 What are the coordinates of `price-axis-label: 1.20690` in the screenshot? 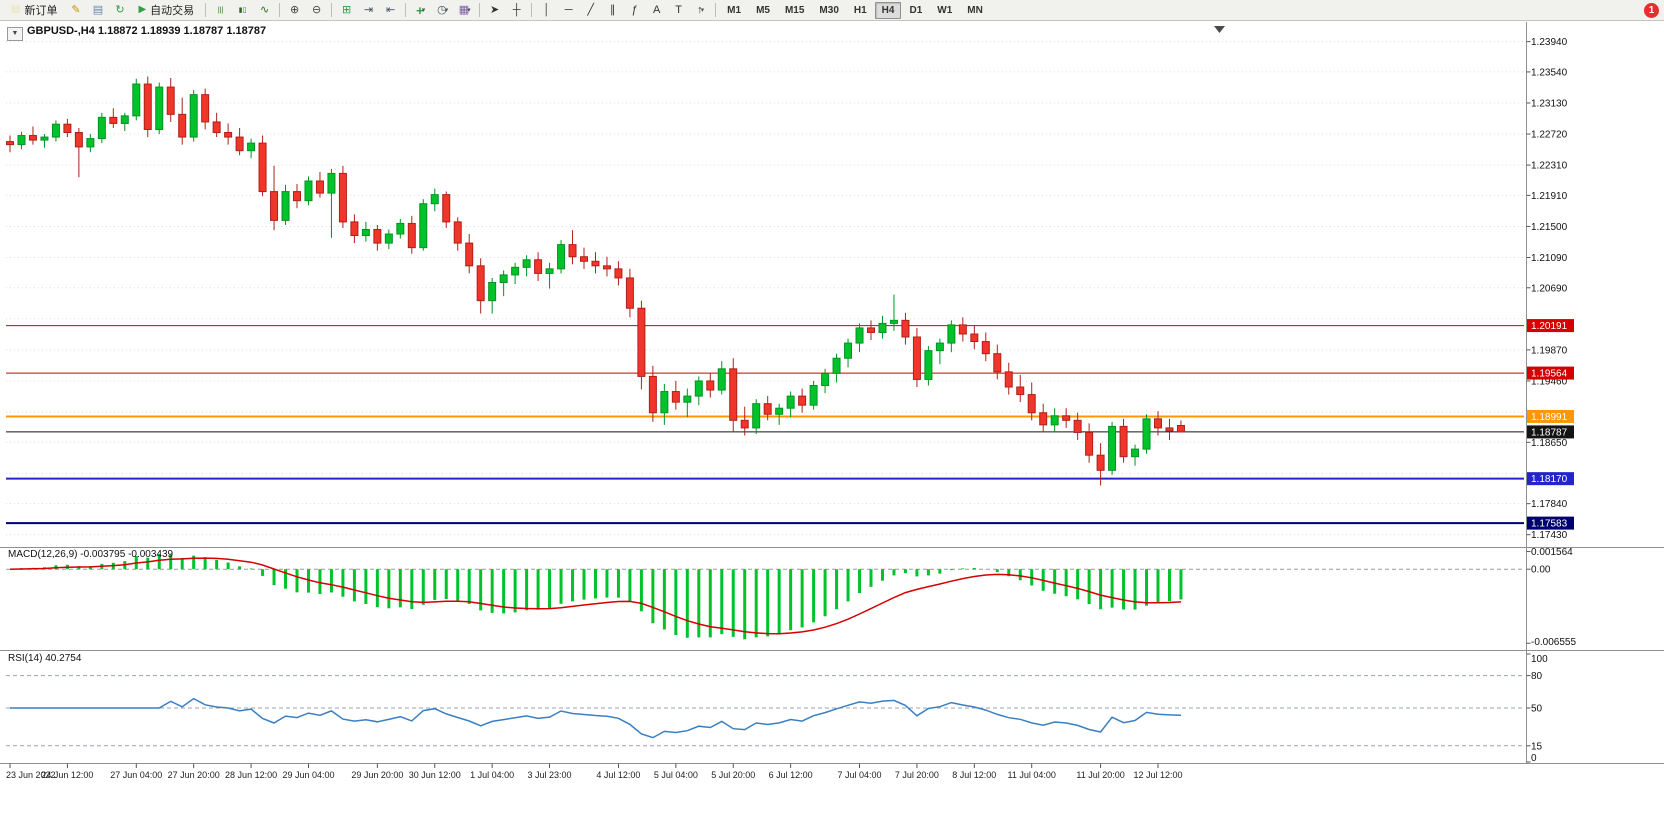 It's located at (1549, 288).